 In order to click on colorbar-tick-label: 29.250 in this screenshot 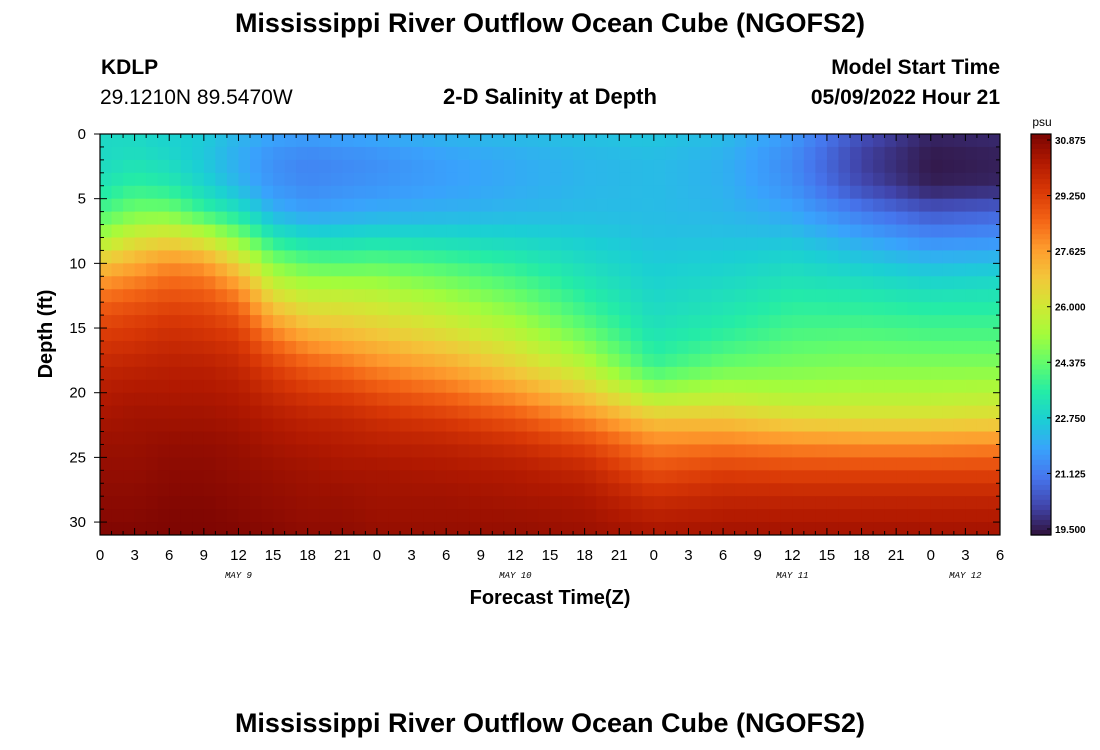, I will do `click(1070, 197)`.